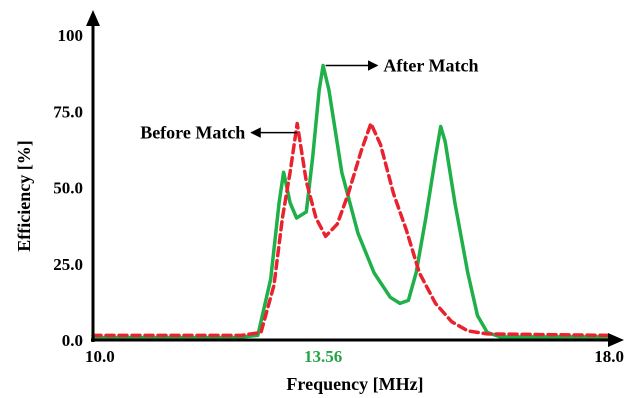 The height and width of the screenshot is (398, 625). Describe the element at coordinates (616, 340) in the screenshot. I see `x-axis-arrowhead` at that location.